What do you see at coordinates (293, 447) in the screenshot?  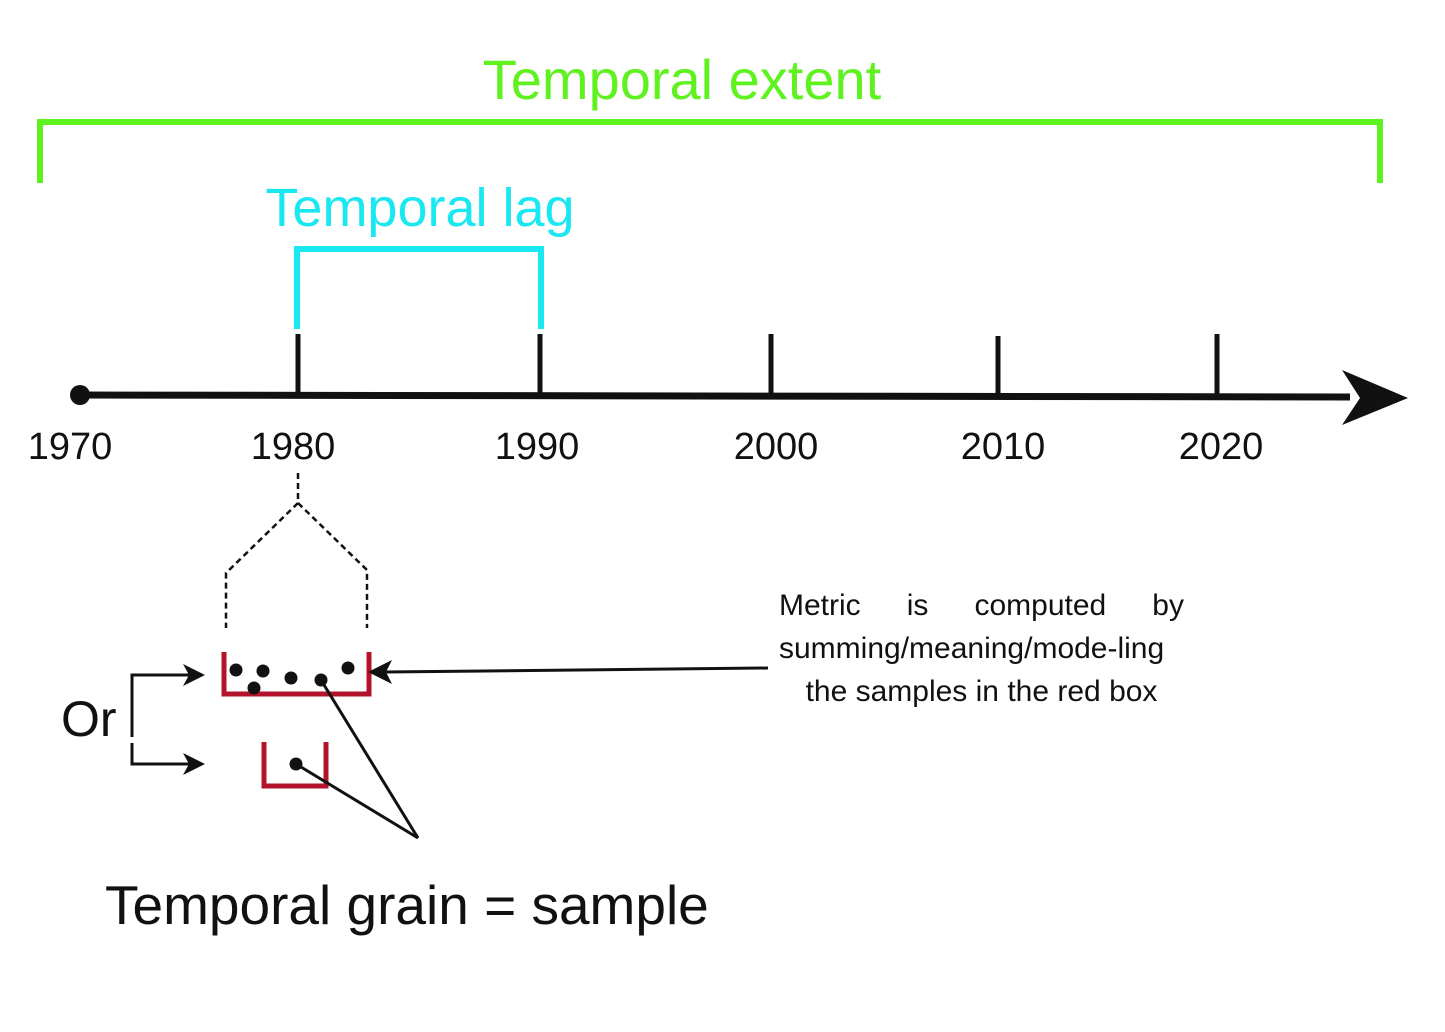 I see `year-label-1980: 1980` at bounding box center [293, 447].